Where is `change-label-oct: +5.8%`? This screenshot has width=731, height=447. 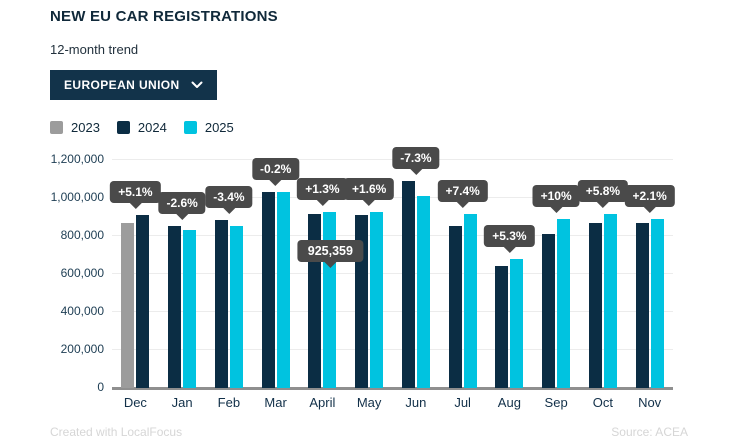
change-label-oct: +5.8% is located at coordinates (603, 193).